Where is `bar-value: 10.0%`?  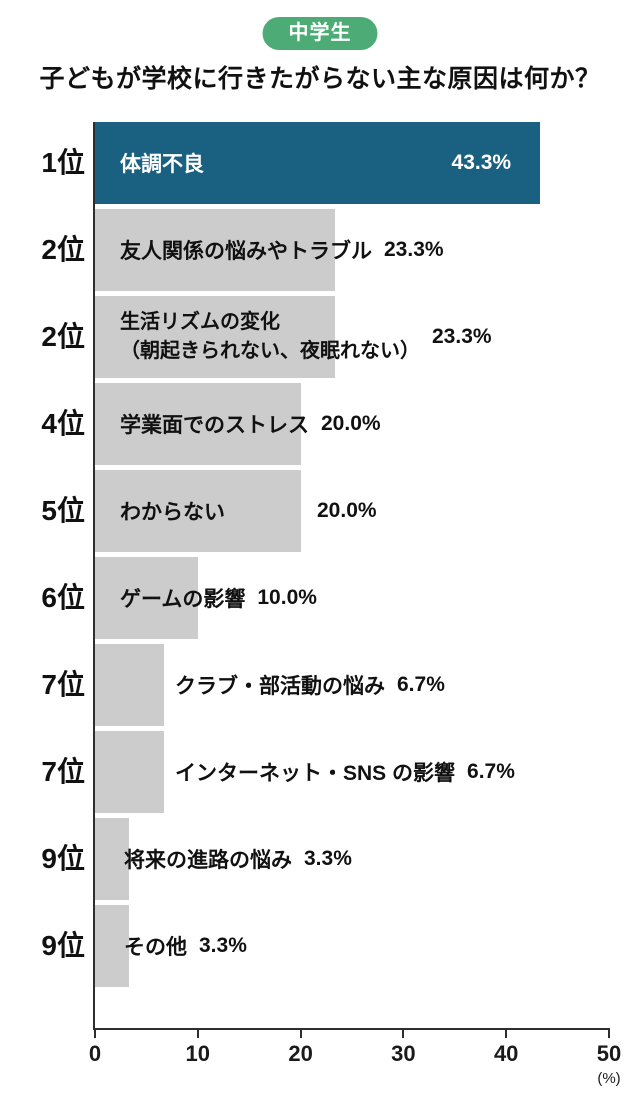
bar-value: 10.0% is located at coordinates (287, 597).